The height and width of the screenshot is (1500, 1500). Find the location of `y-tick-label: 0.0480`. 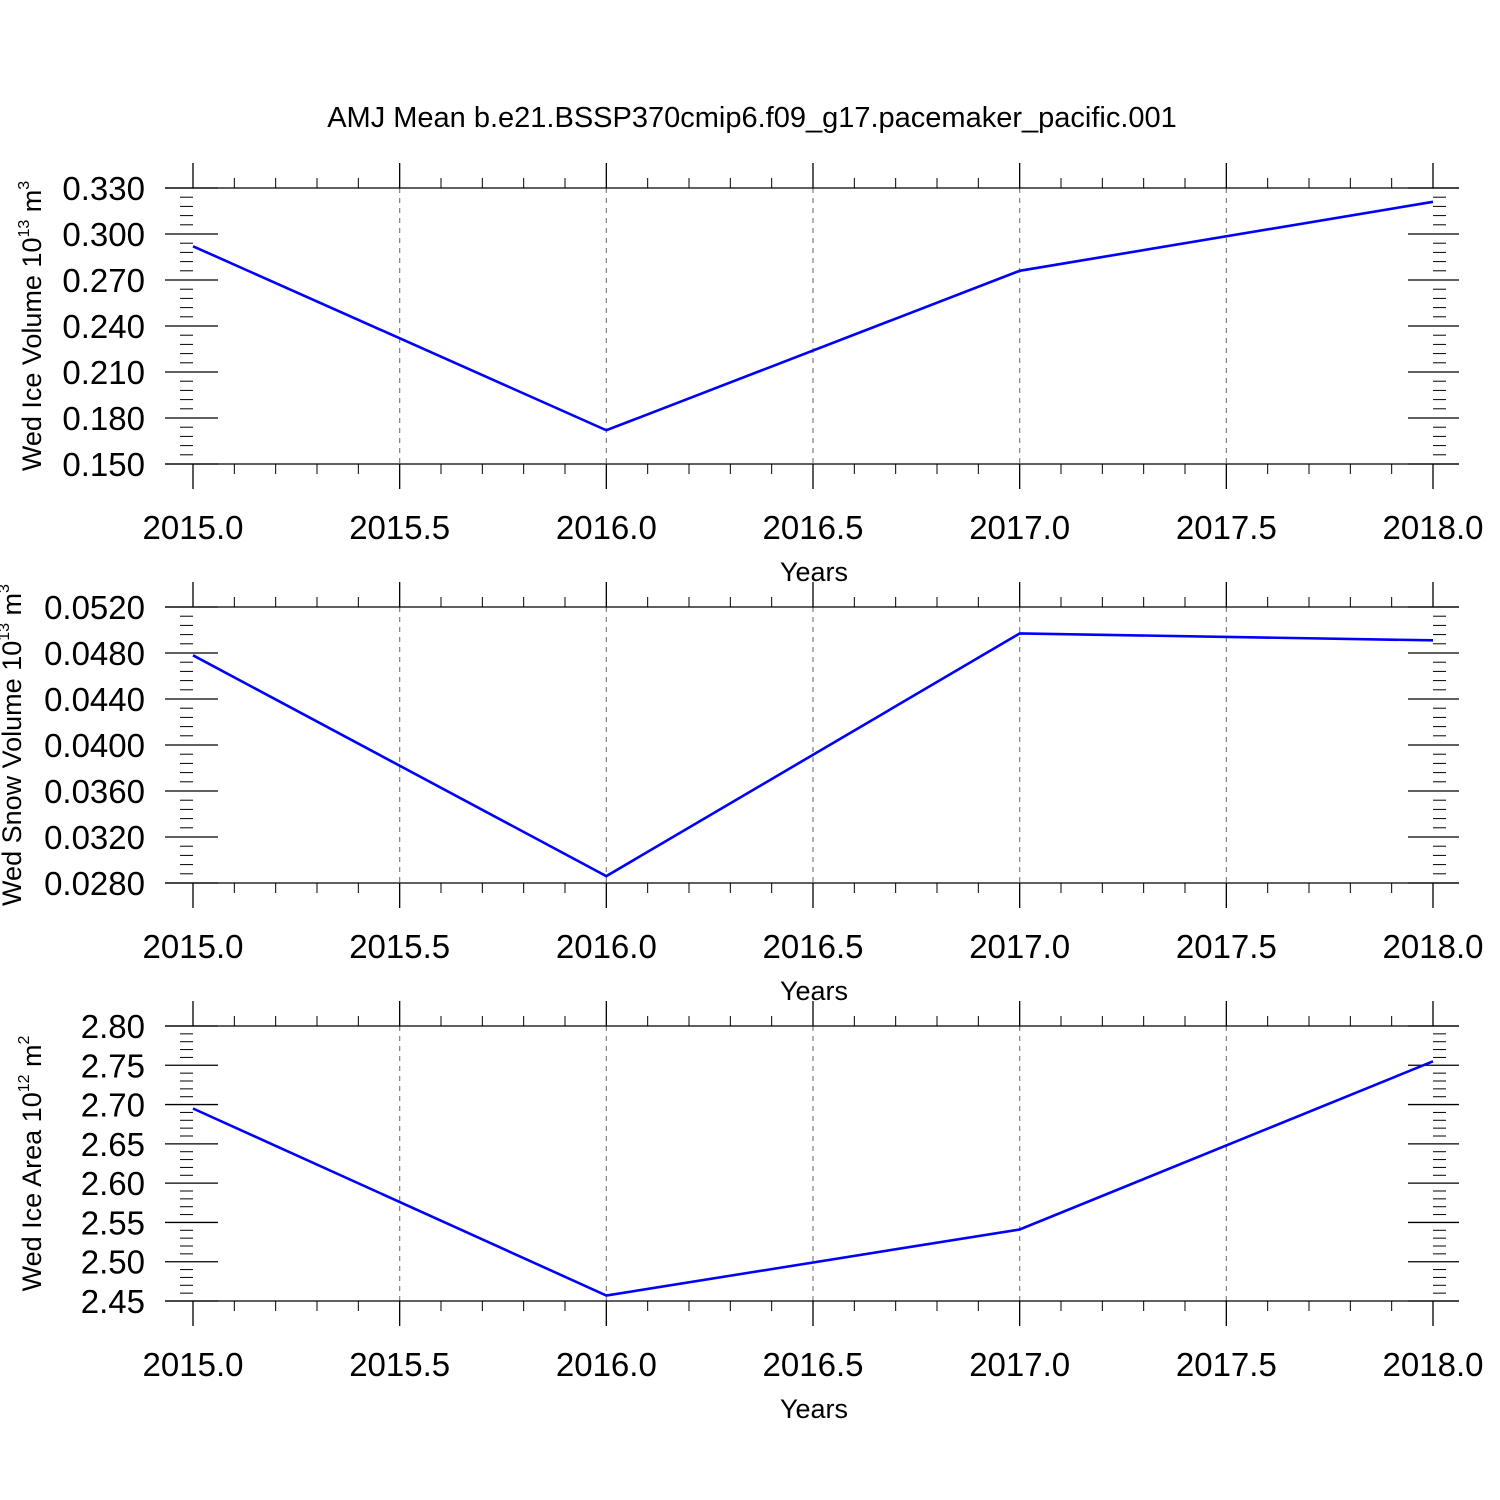

y-tick-label: 0.0480 is located at coordinates (94, 653).